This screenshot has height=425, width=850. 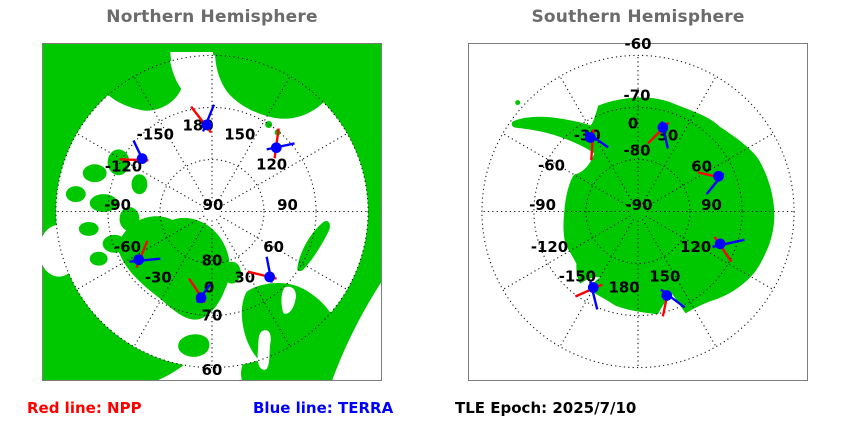 What do you see at coordinates (633, 124) in the screenshot?
I see `graticule-label: 0` at bounding box center [633, 124].